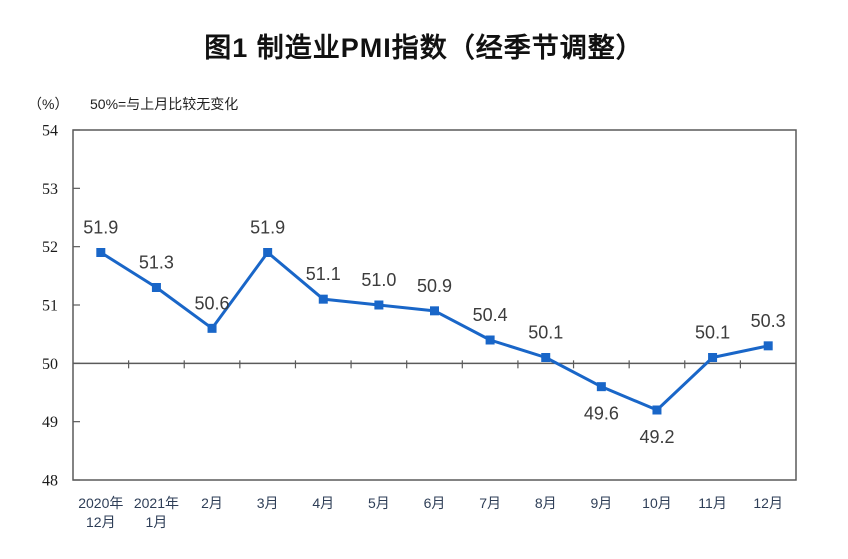  Describe the element at coordinates (712, 503) in the screenshot. I see `x-axis-label: 11月` at that location.